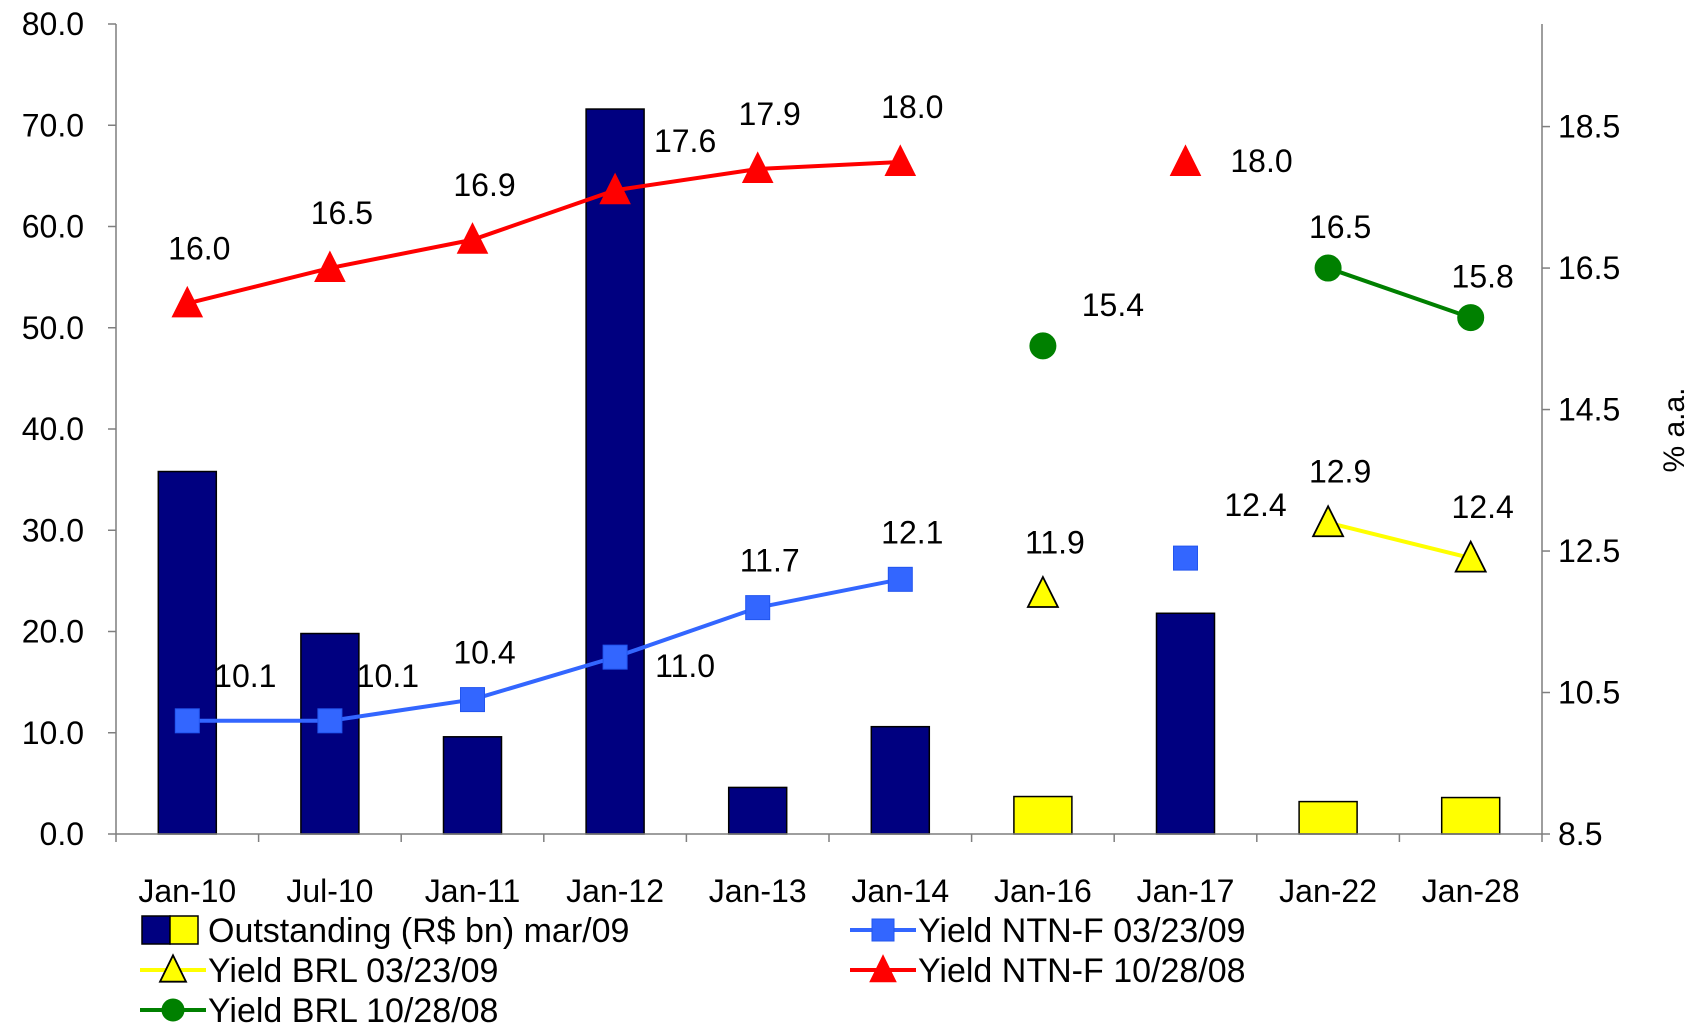 The image size is (1696, 1035). What do you see at coordinates (912, 532) in the screenshot?
I see `data-label-yield-ntn-f-03-23-09: 12.1` at bounding box center [912, 532].